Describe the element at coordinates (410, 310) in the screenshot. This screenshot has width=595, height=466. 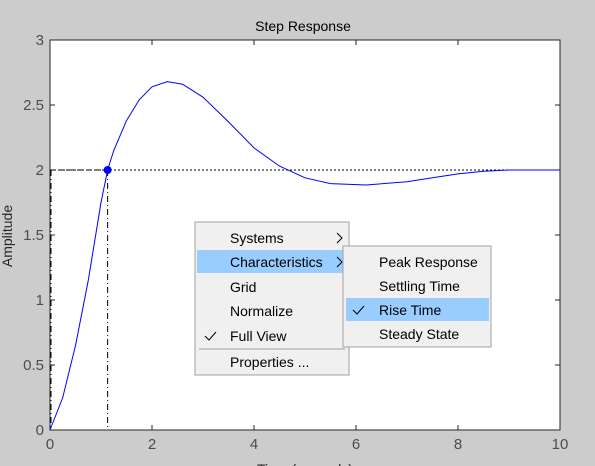
I see `submenu-item: Rise Time` at that location.